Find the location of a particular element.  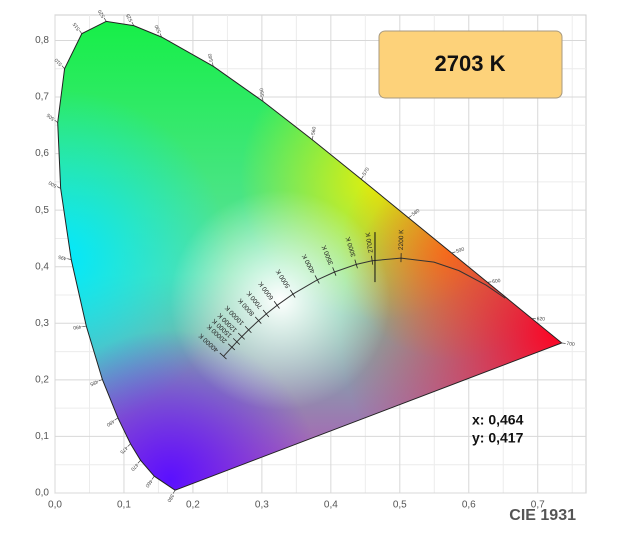

y-tick-label: 0,3 is located at coordinates (42, 323).